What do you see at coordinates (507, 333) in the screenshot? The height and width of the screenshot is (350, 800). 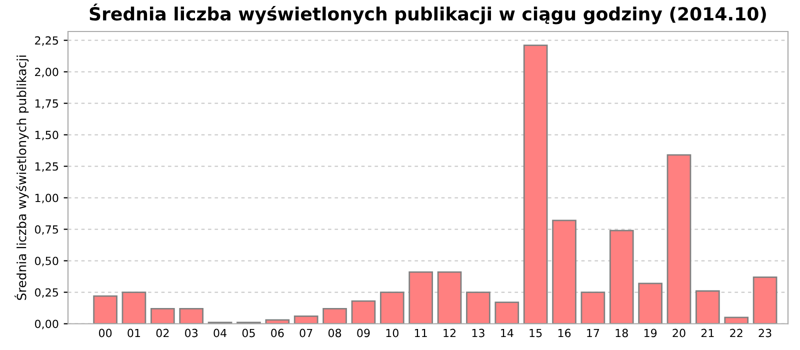 I see `x-tick-label: 14` at bounding box center [507, 333].